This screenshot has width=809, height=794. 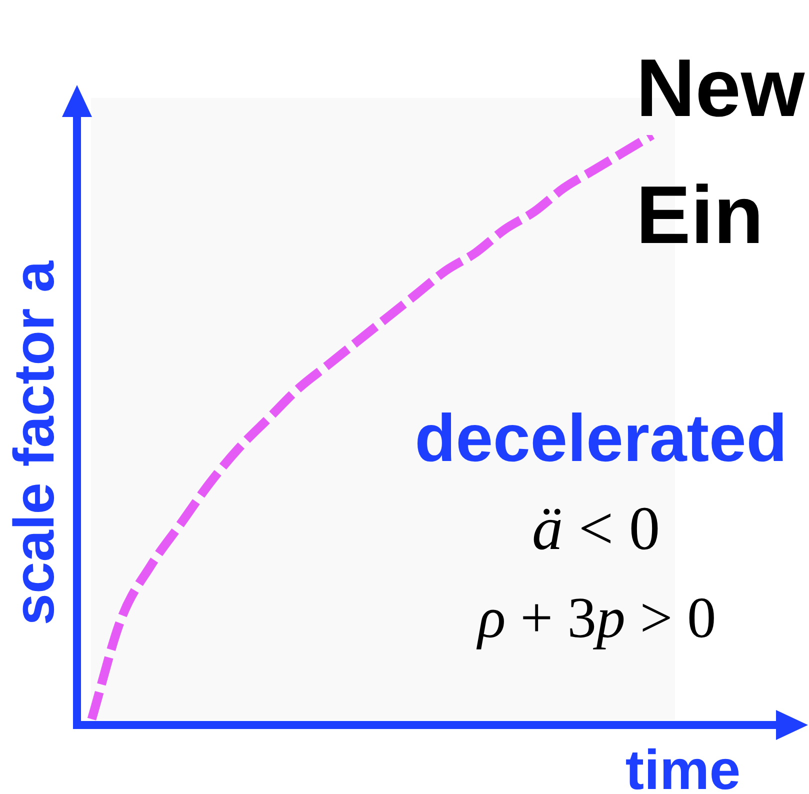 I want to click on annotation: decelerated, so click(x=601, y=438).